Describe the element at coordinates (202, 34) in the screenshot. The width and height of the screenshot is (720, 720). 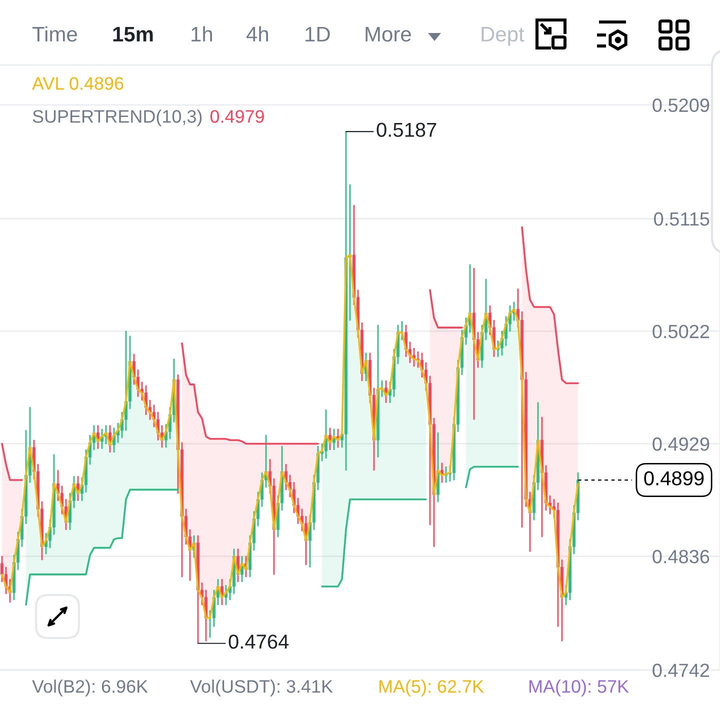
I see `text: 1h` at that location.